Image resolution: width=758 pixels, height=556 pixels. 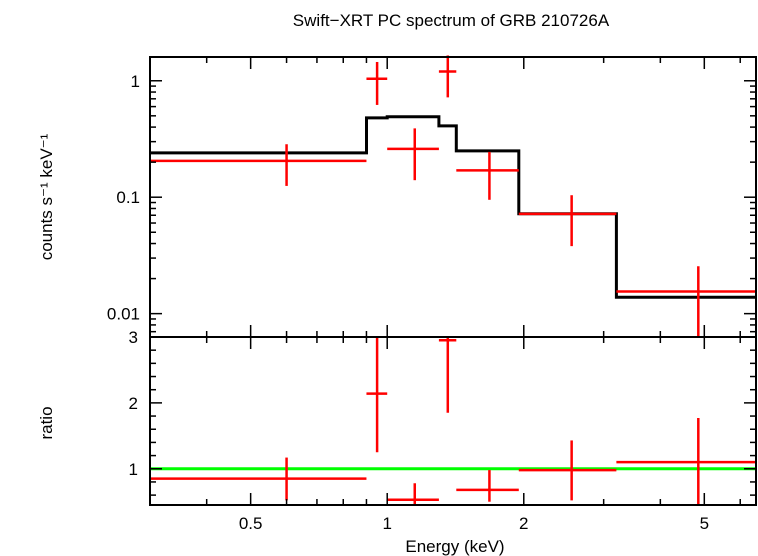 I want to click on x-tick-label: 0.5, so click(x=251, y=523).